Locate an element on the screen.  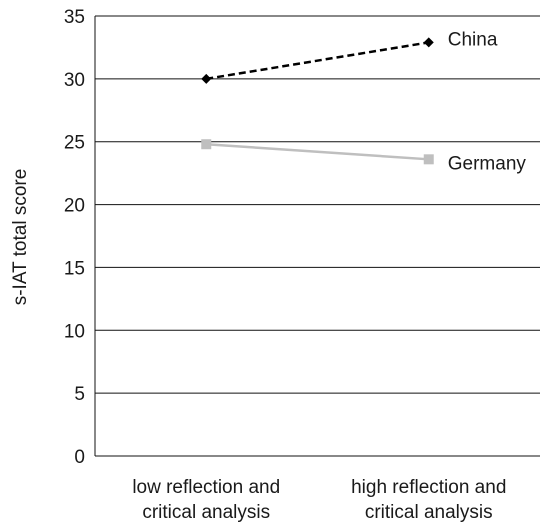
series-label-germany: Germany is located at coordinates (487, 163).